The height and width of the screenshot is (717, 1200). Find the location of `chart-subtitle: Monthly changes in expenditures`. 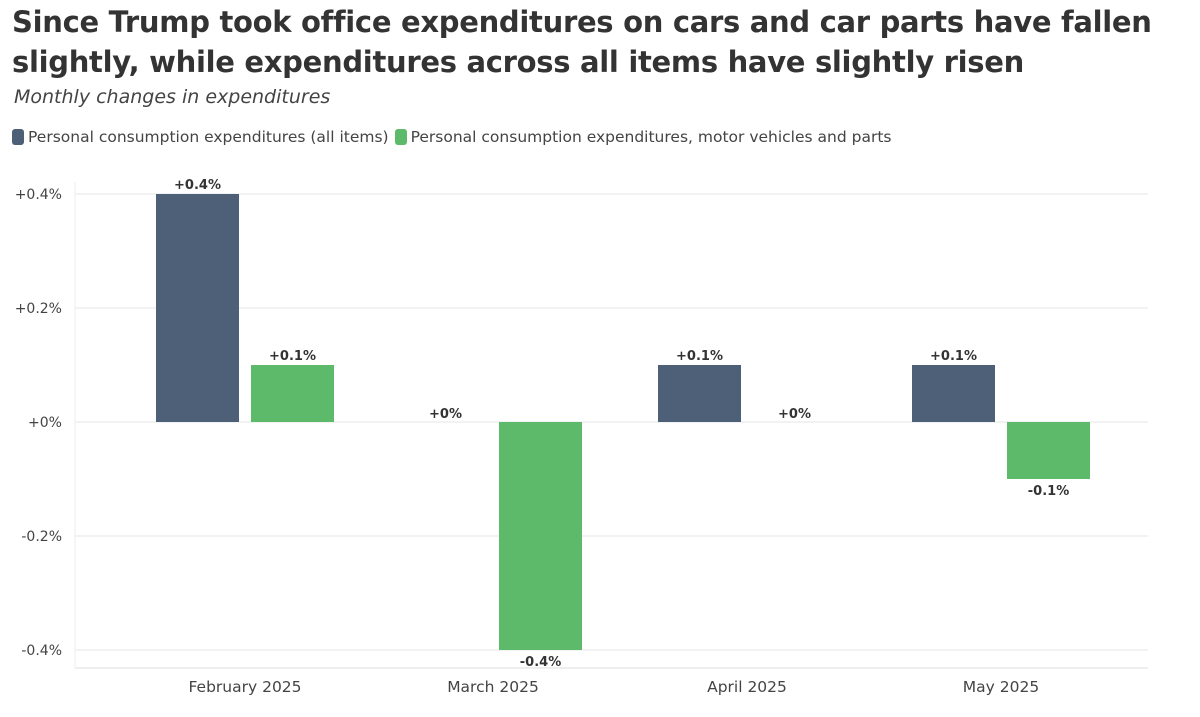

chart-subtitle: Monthly changes in expenditures is located at coordinates (172, 97).